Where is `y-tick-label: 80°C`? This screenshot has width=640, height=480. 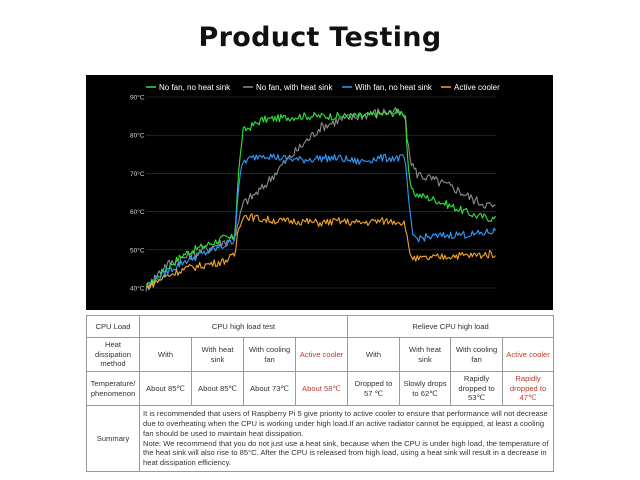 y-tick-label: 80°C is located at coordinates (137, 136).